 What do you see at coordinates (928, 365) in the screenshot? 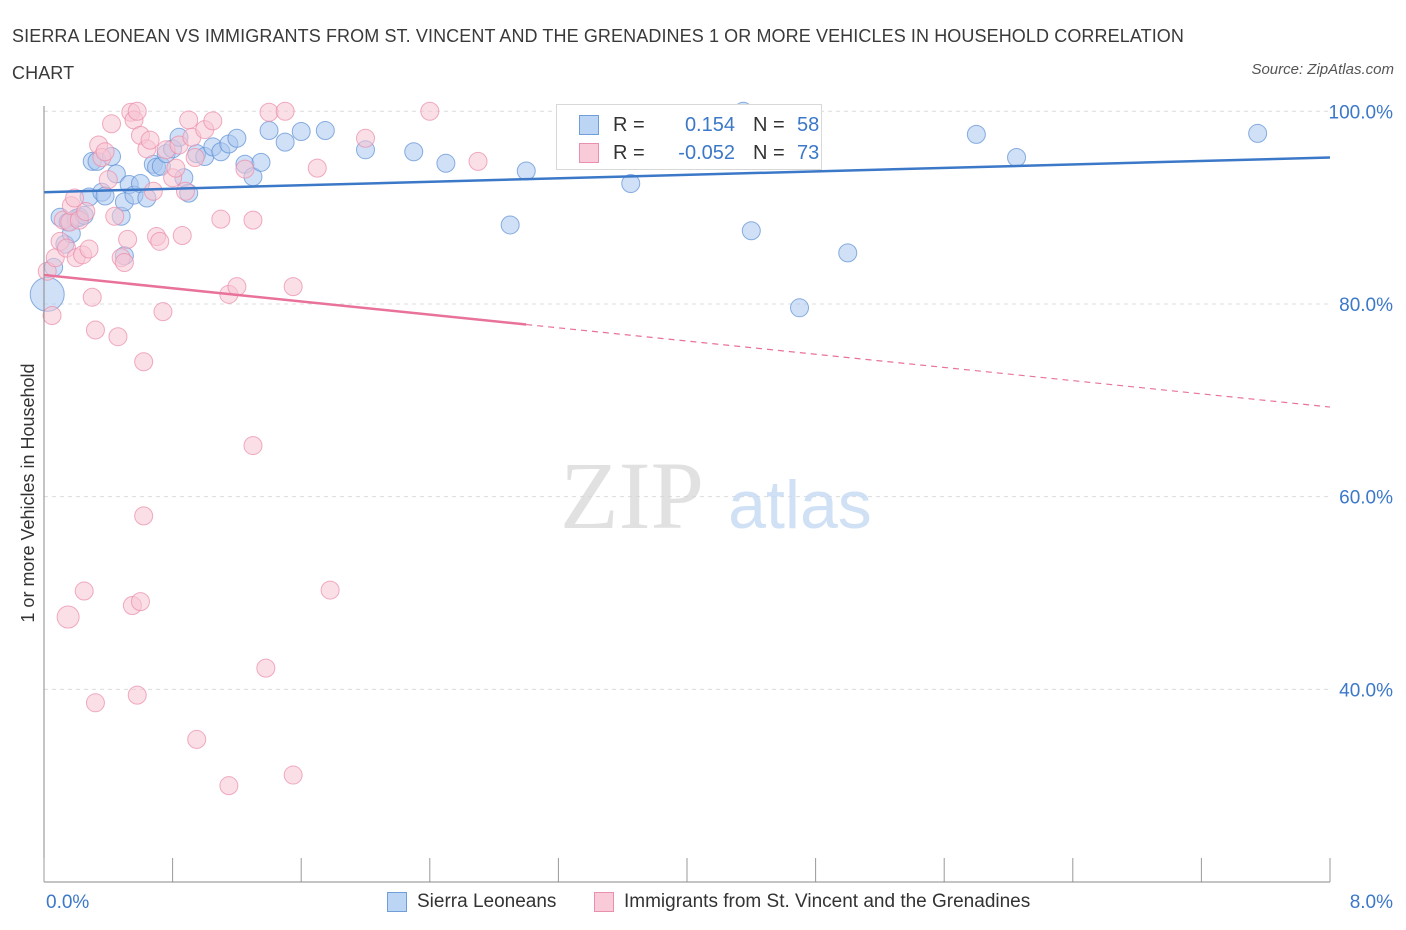
I see `pink-trend-line-extension` at bounding box center [928, 365].